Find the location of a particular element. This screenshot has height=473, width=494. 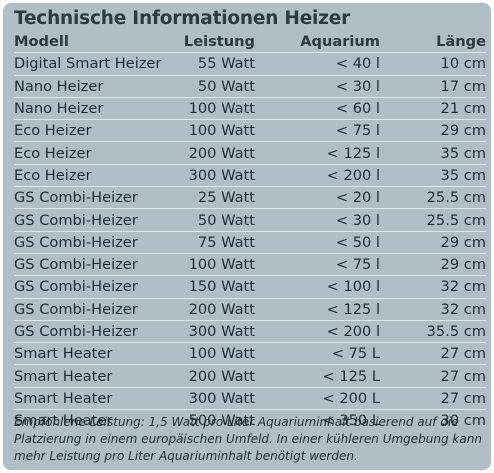

table-header: Modell Leistung Aquarium Länge is located at coordinates (250, 42).